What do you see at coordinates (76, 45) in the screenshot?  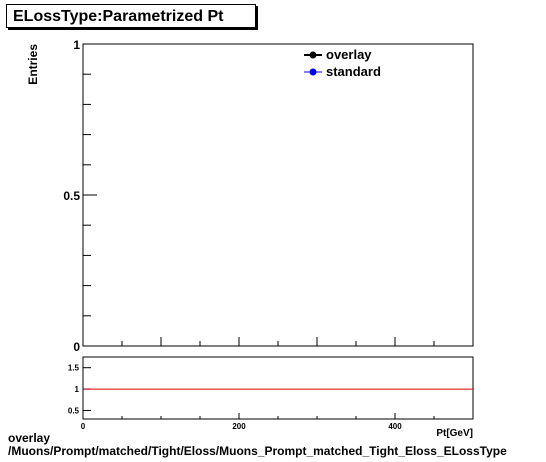 I see `main-y-tick-label: 1` at bounding box center [76, 45].